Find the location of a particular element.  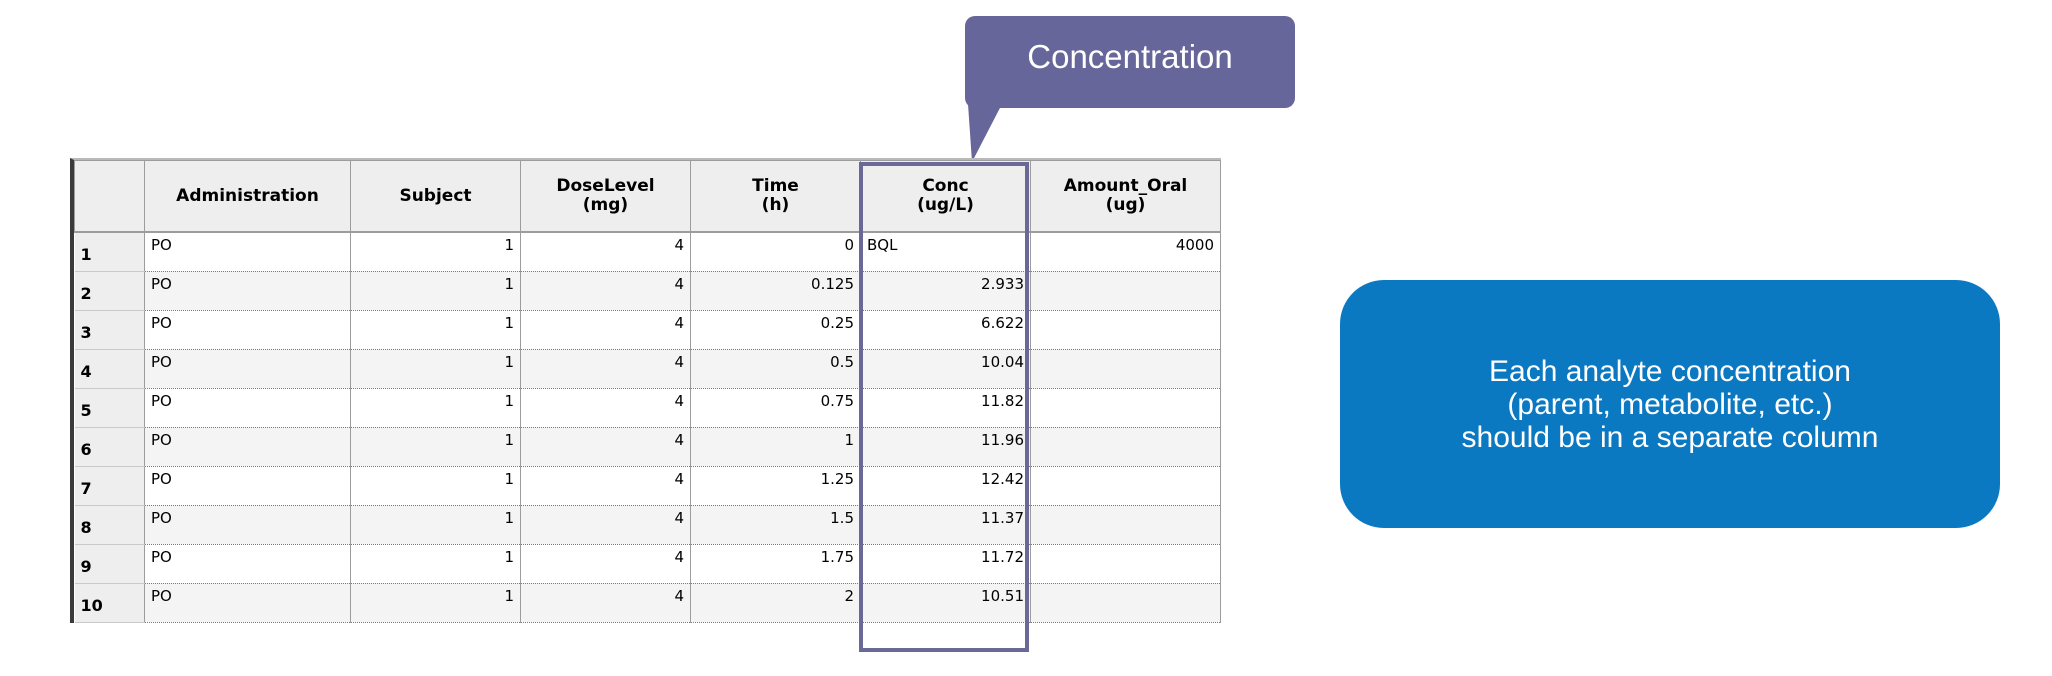

table-row: 3 PO 1 4 0.25 6.622 is located at coordinates (647, 330).